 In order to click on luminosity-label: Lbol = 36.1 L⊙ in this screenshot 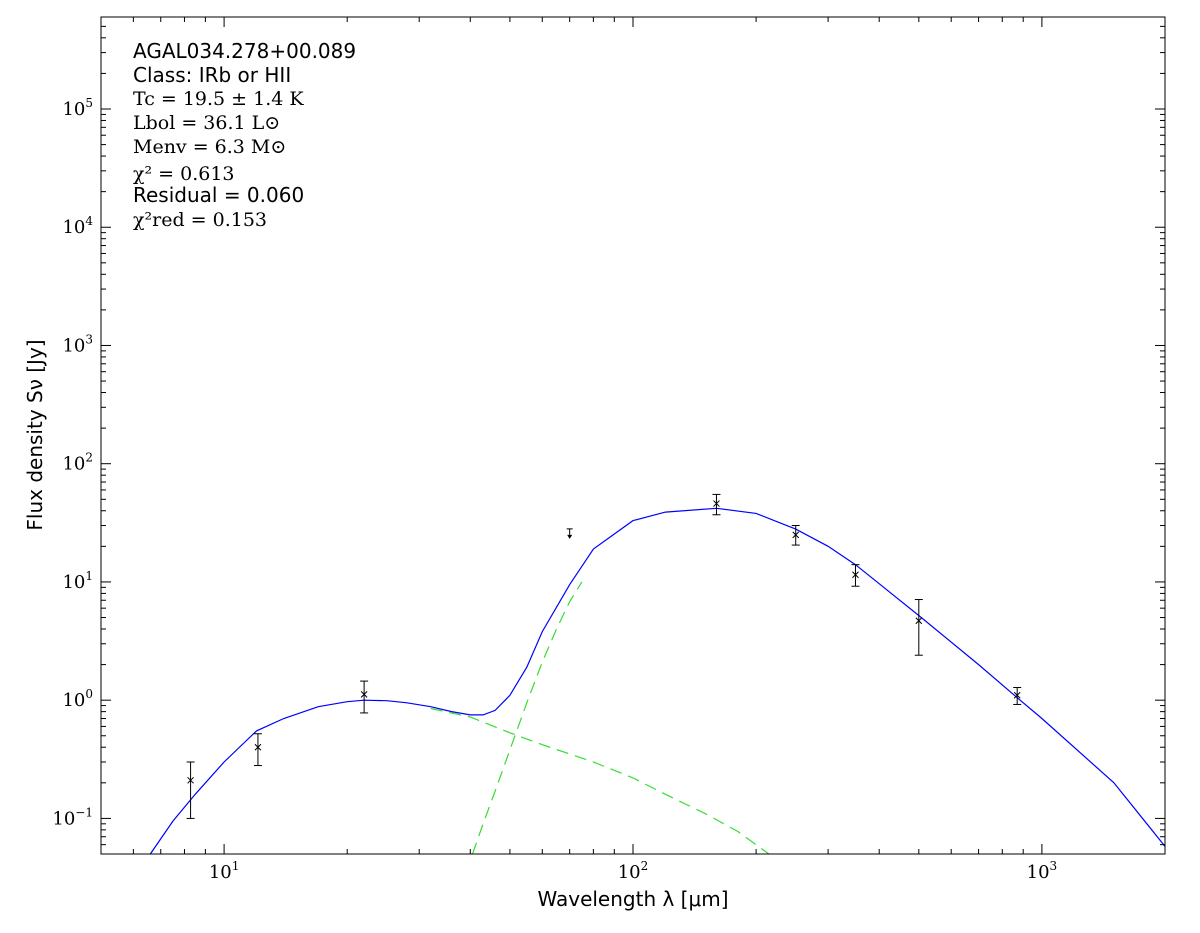, I will do `click(206, 123)`.